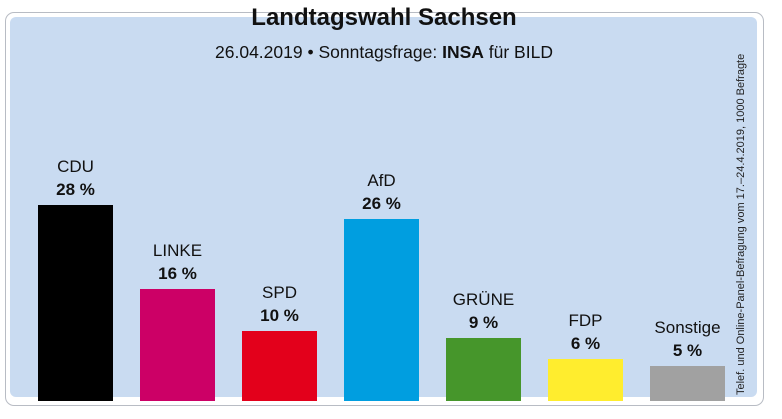 The height and width of the screenshot is (419, 782). What do you see at coordinates (687, 327) in the screenshot?
I see `party-label-sonstige: Sonstige` at bounding box center [687, 327].